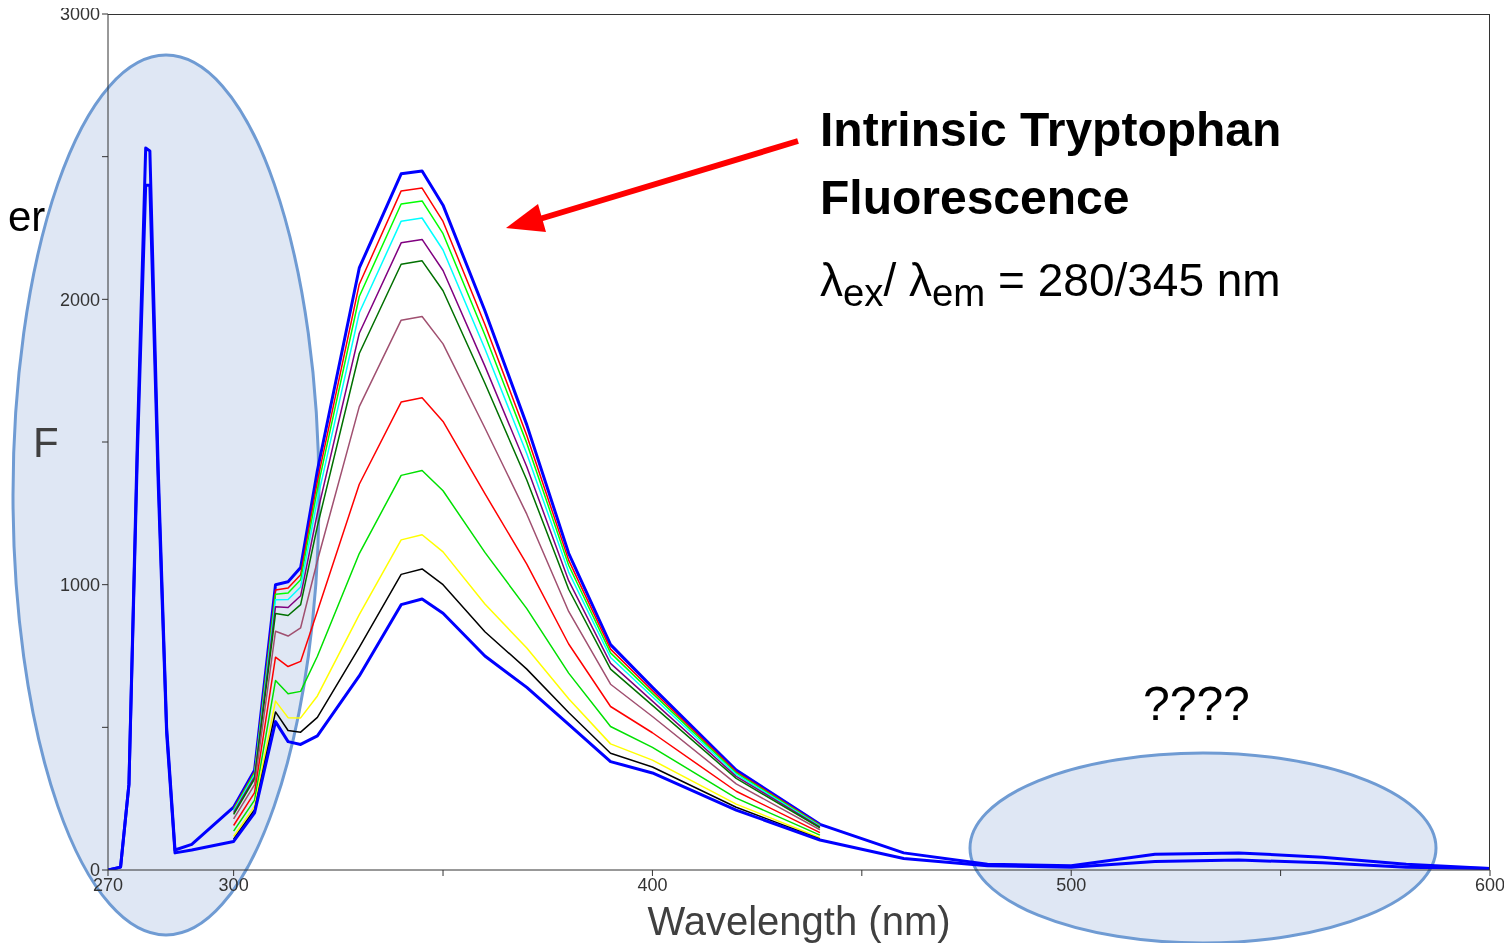 This screenshot has width=1506, height=950. I want to click on x-tick-label: 600, so click(1490, 884).